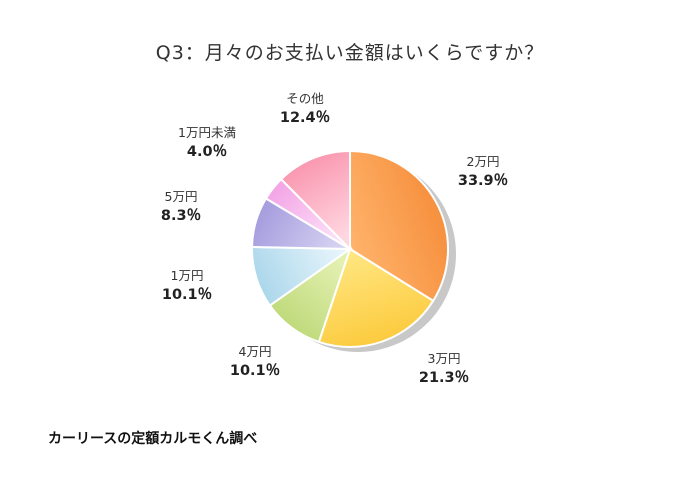 The image size is (700, 485). Describe the element at coordinates (444, 358) in the screenshot. I see `slice-label-2: 3万円` at that location.